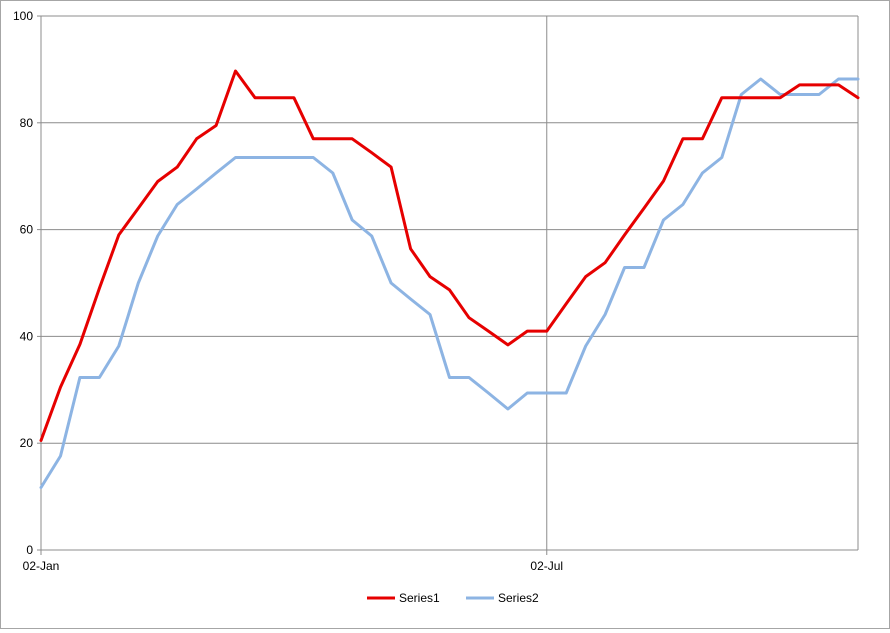 This screenshot has height=633, width=890. Describe the element at coordinates (27, 230) in the screenshot. I see `y-tick-label: 60` at that location.